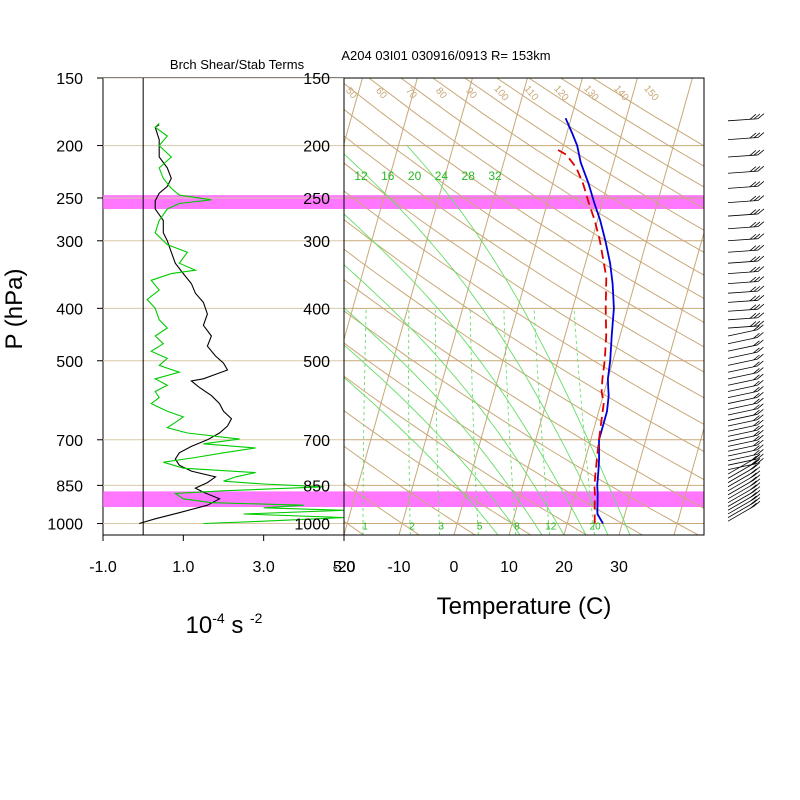  I want to click on theta-label: 110, so click(531, 94).